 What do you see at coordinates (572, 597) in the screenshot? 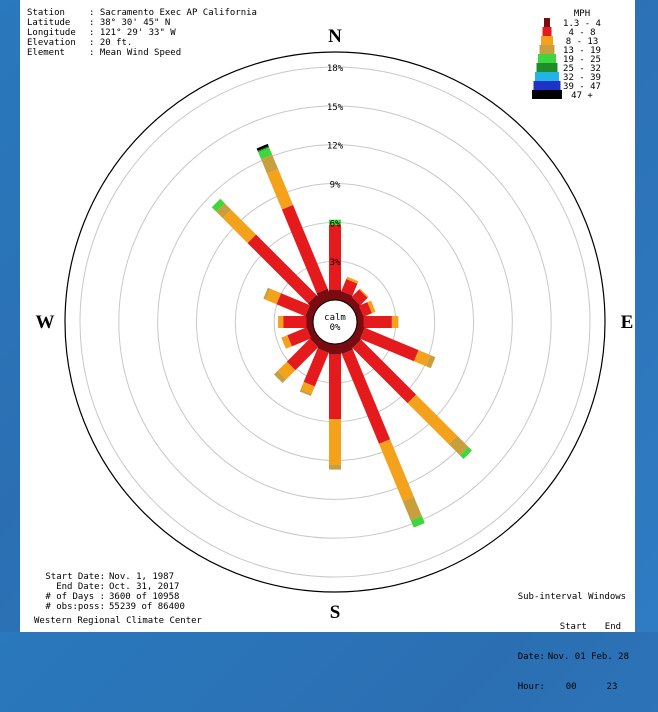
I see `subinterval-title: Sub-interval Windows` at bounding box center [572, 597].